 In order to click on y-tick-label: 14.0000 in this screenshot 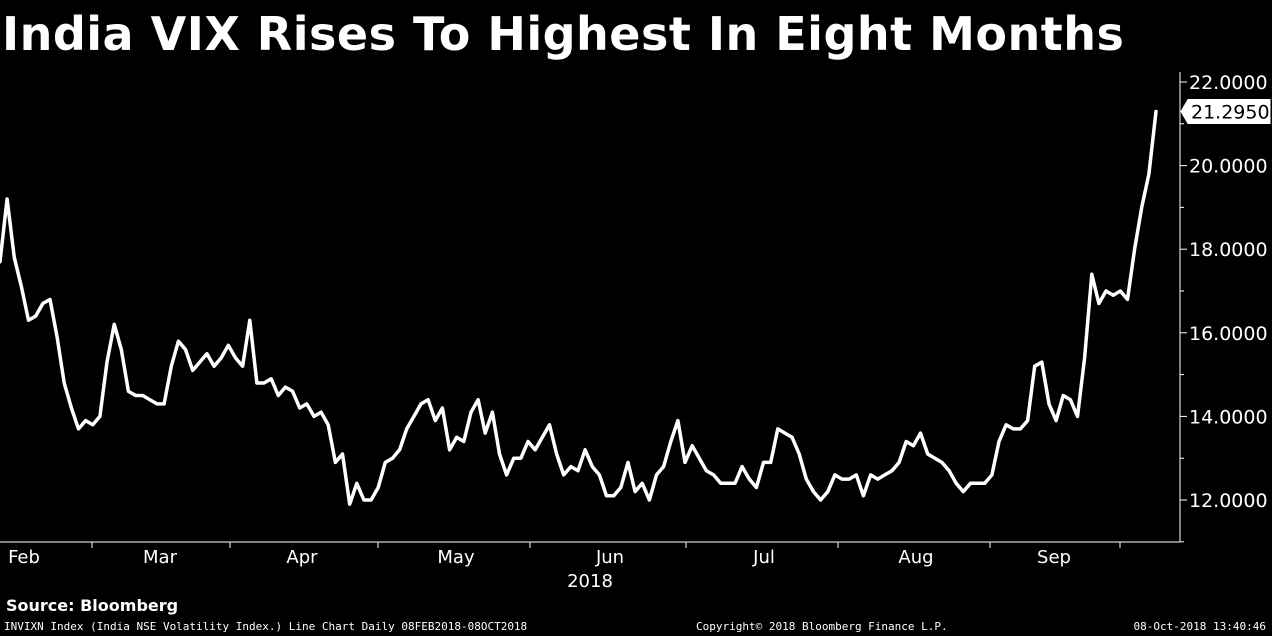, I will do `click(1228, 417)`.